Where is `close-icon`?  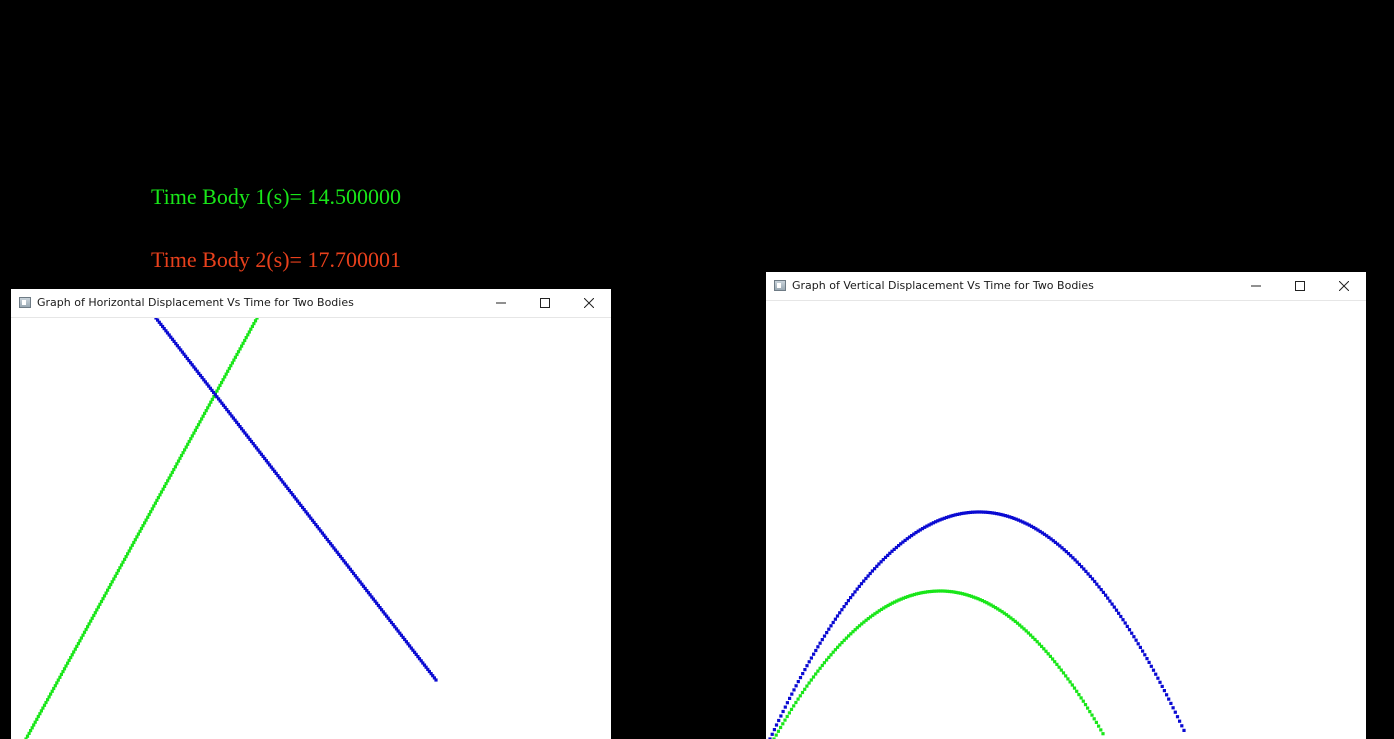 close-icon is located at coordinates (1344, 286).